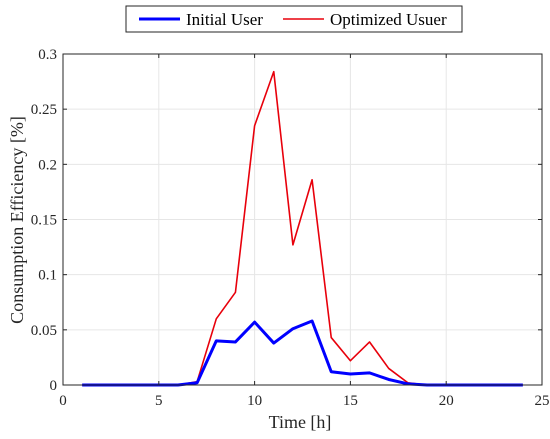 The width and height of the screenshot is (550, 439). What do you see at coordinates (159, 401) in the screenshot?
I see `x-tick-label: 5` at bounding box center [159, 401].